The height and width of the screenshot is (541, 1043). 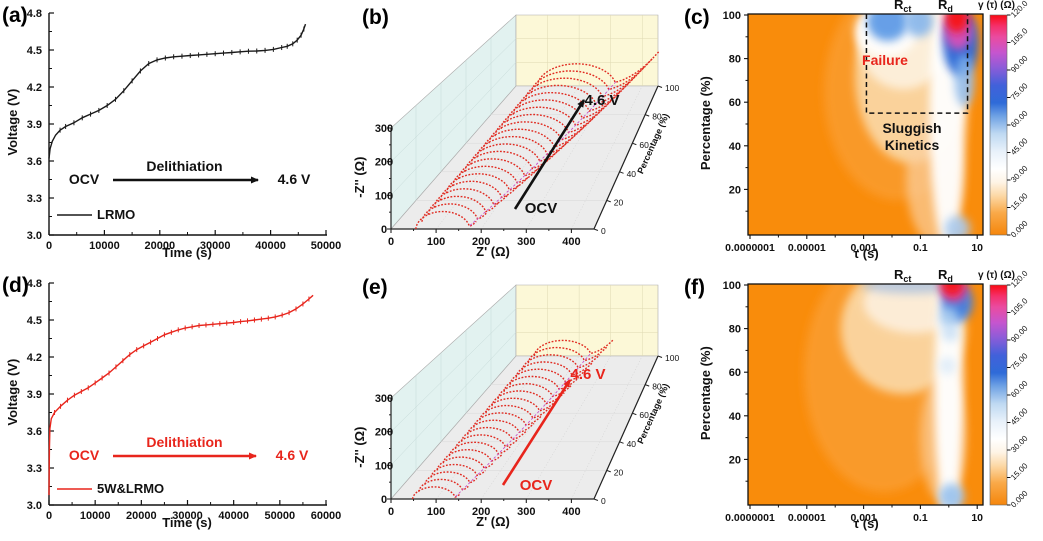 What do you see at coordinates (866, 253) in the screenshot?
I see `x-axis-label-c: τ (s)` at bounding box center [866, 253].